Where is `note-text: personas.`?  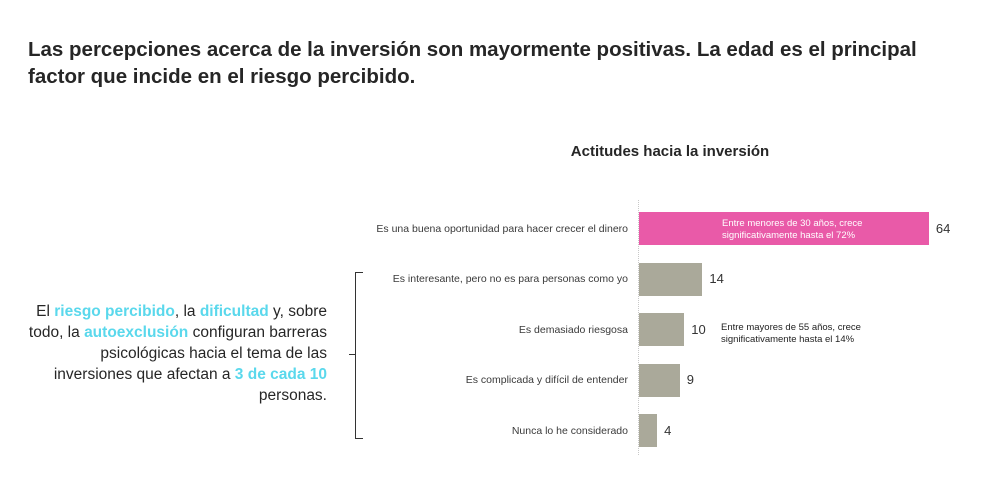
note-text: personas. is located at coordinates (292, 395).